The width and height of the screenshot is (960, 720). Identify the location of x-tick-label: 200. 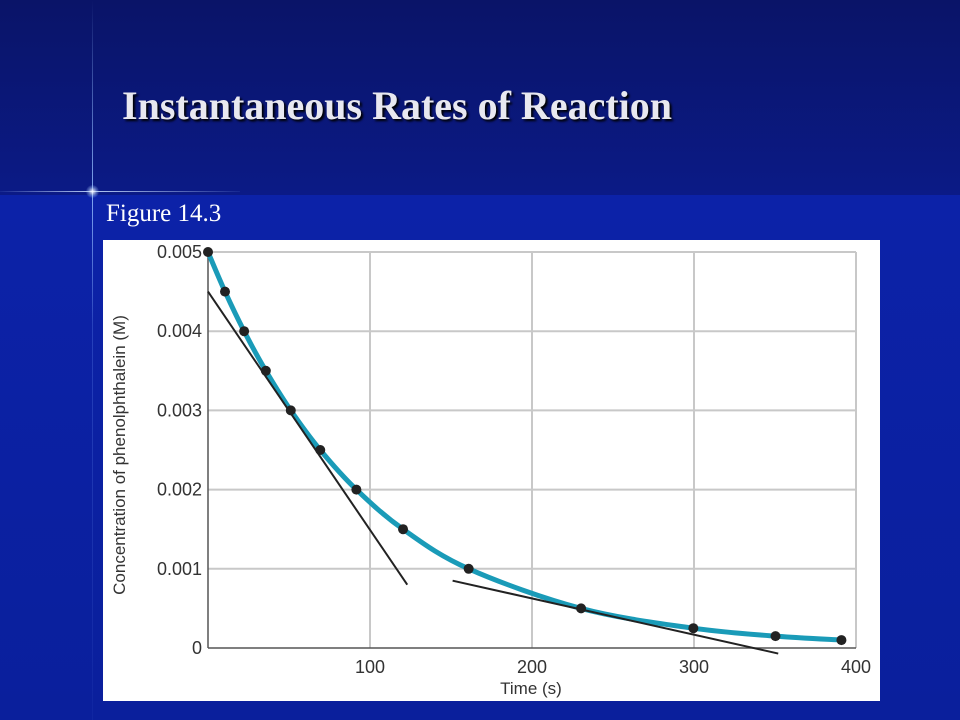
(532, 667).